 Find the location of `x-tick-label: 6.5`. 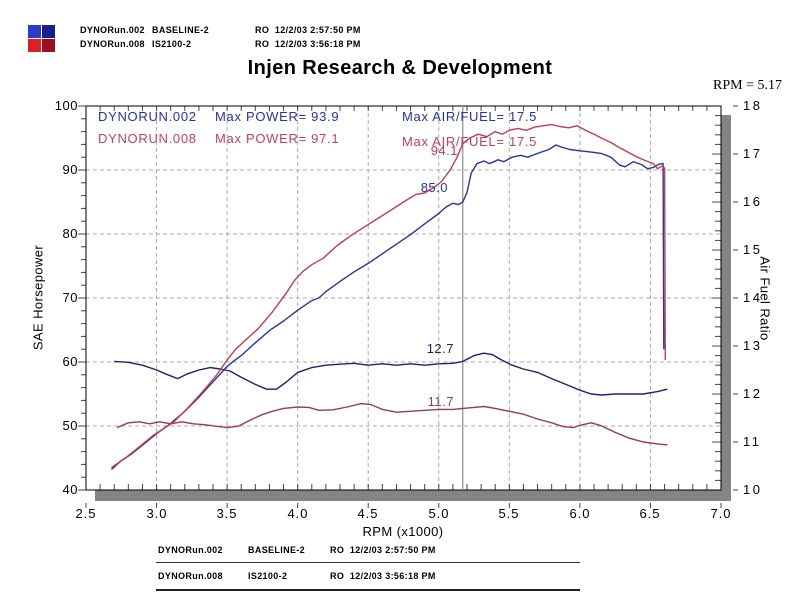

x-tick-label: 6.5 is located at coordinates (650, 513).